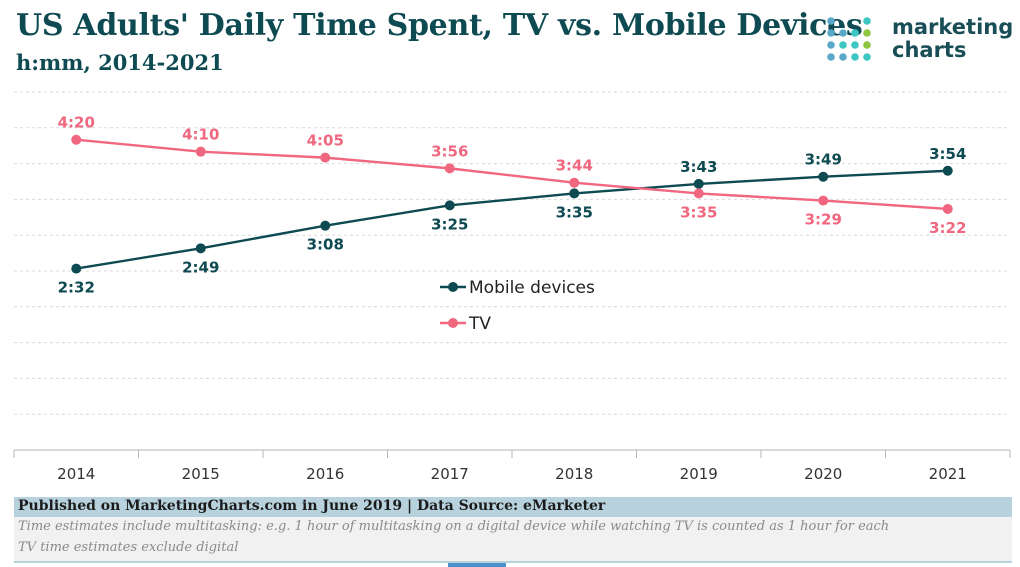 The image size is (1020, 567). I want to click on dot-grid-icon, so click(849, 39).